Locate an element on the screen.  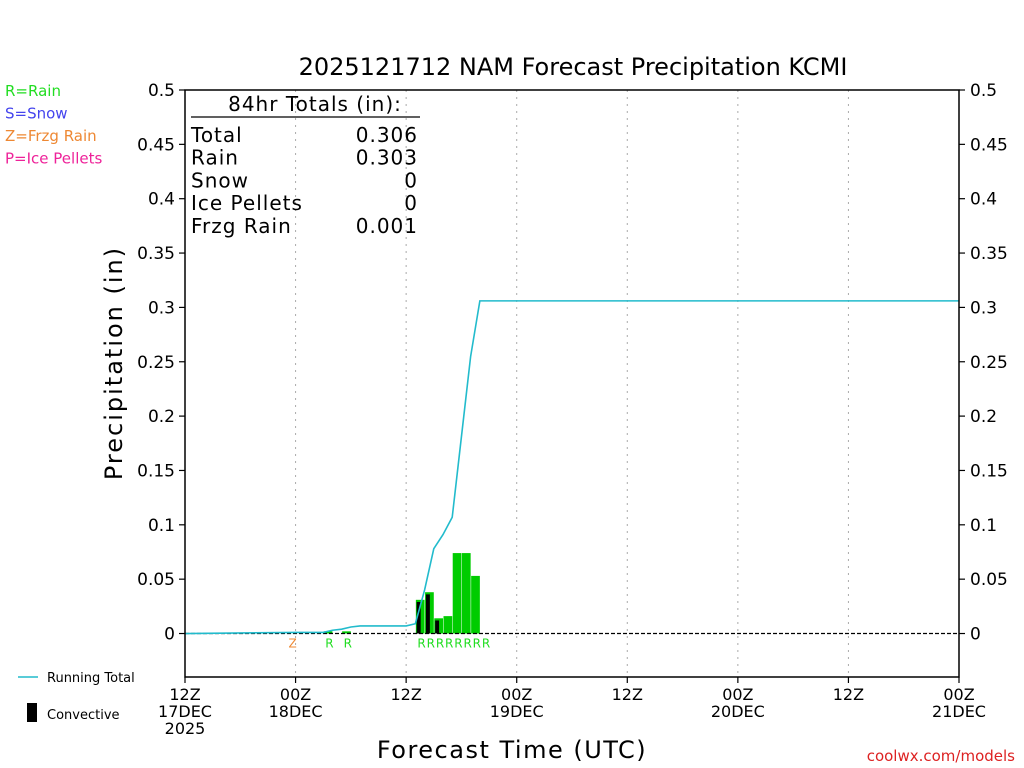
y-tick-label: 0.05 is located at coordinates (156, 580).